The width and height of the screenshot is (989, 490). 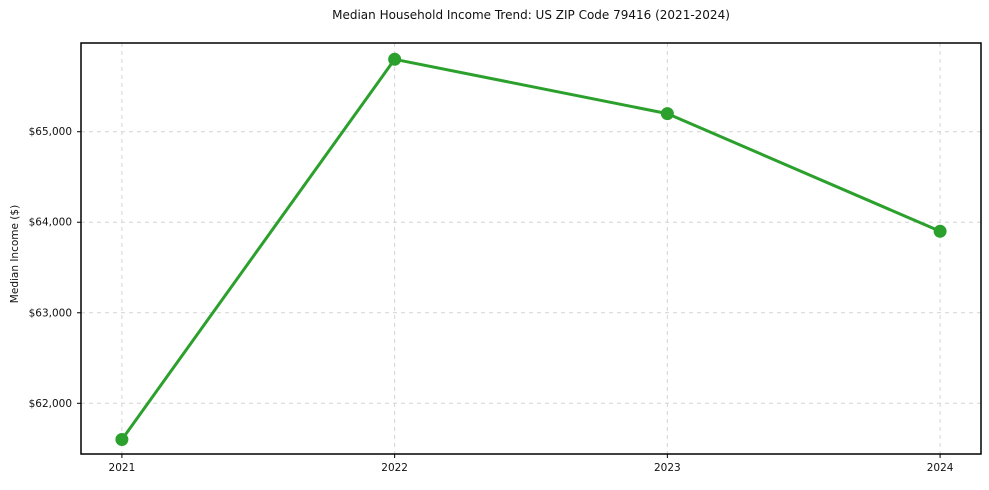 I want to click on y-tick-label: $64,000, so click(x=50, y=223).